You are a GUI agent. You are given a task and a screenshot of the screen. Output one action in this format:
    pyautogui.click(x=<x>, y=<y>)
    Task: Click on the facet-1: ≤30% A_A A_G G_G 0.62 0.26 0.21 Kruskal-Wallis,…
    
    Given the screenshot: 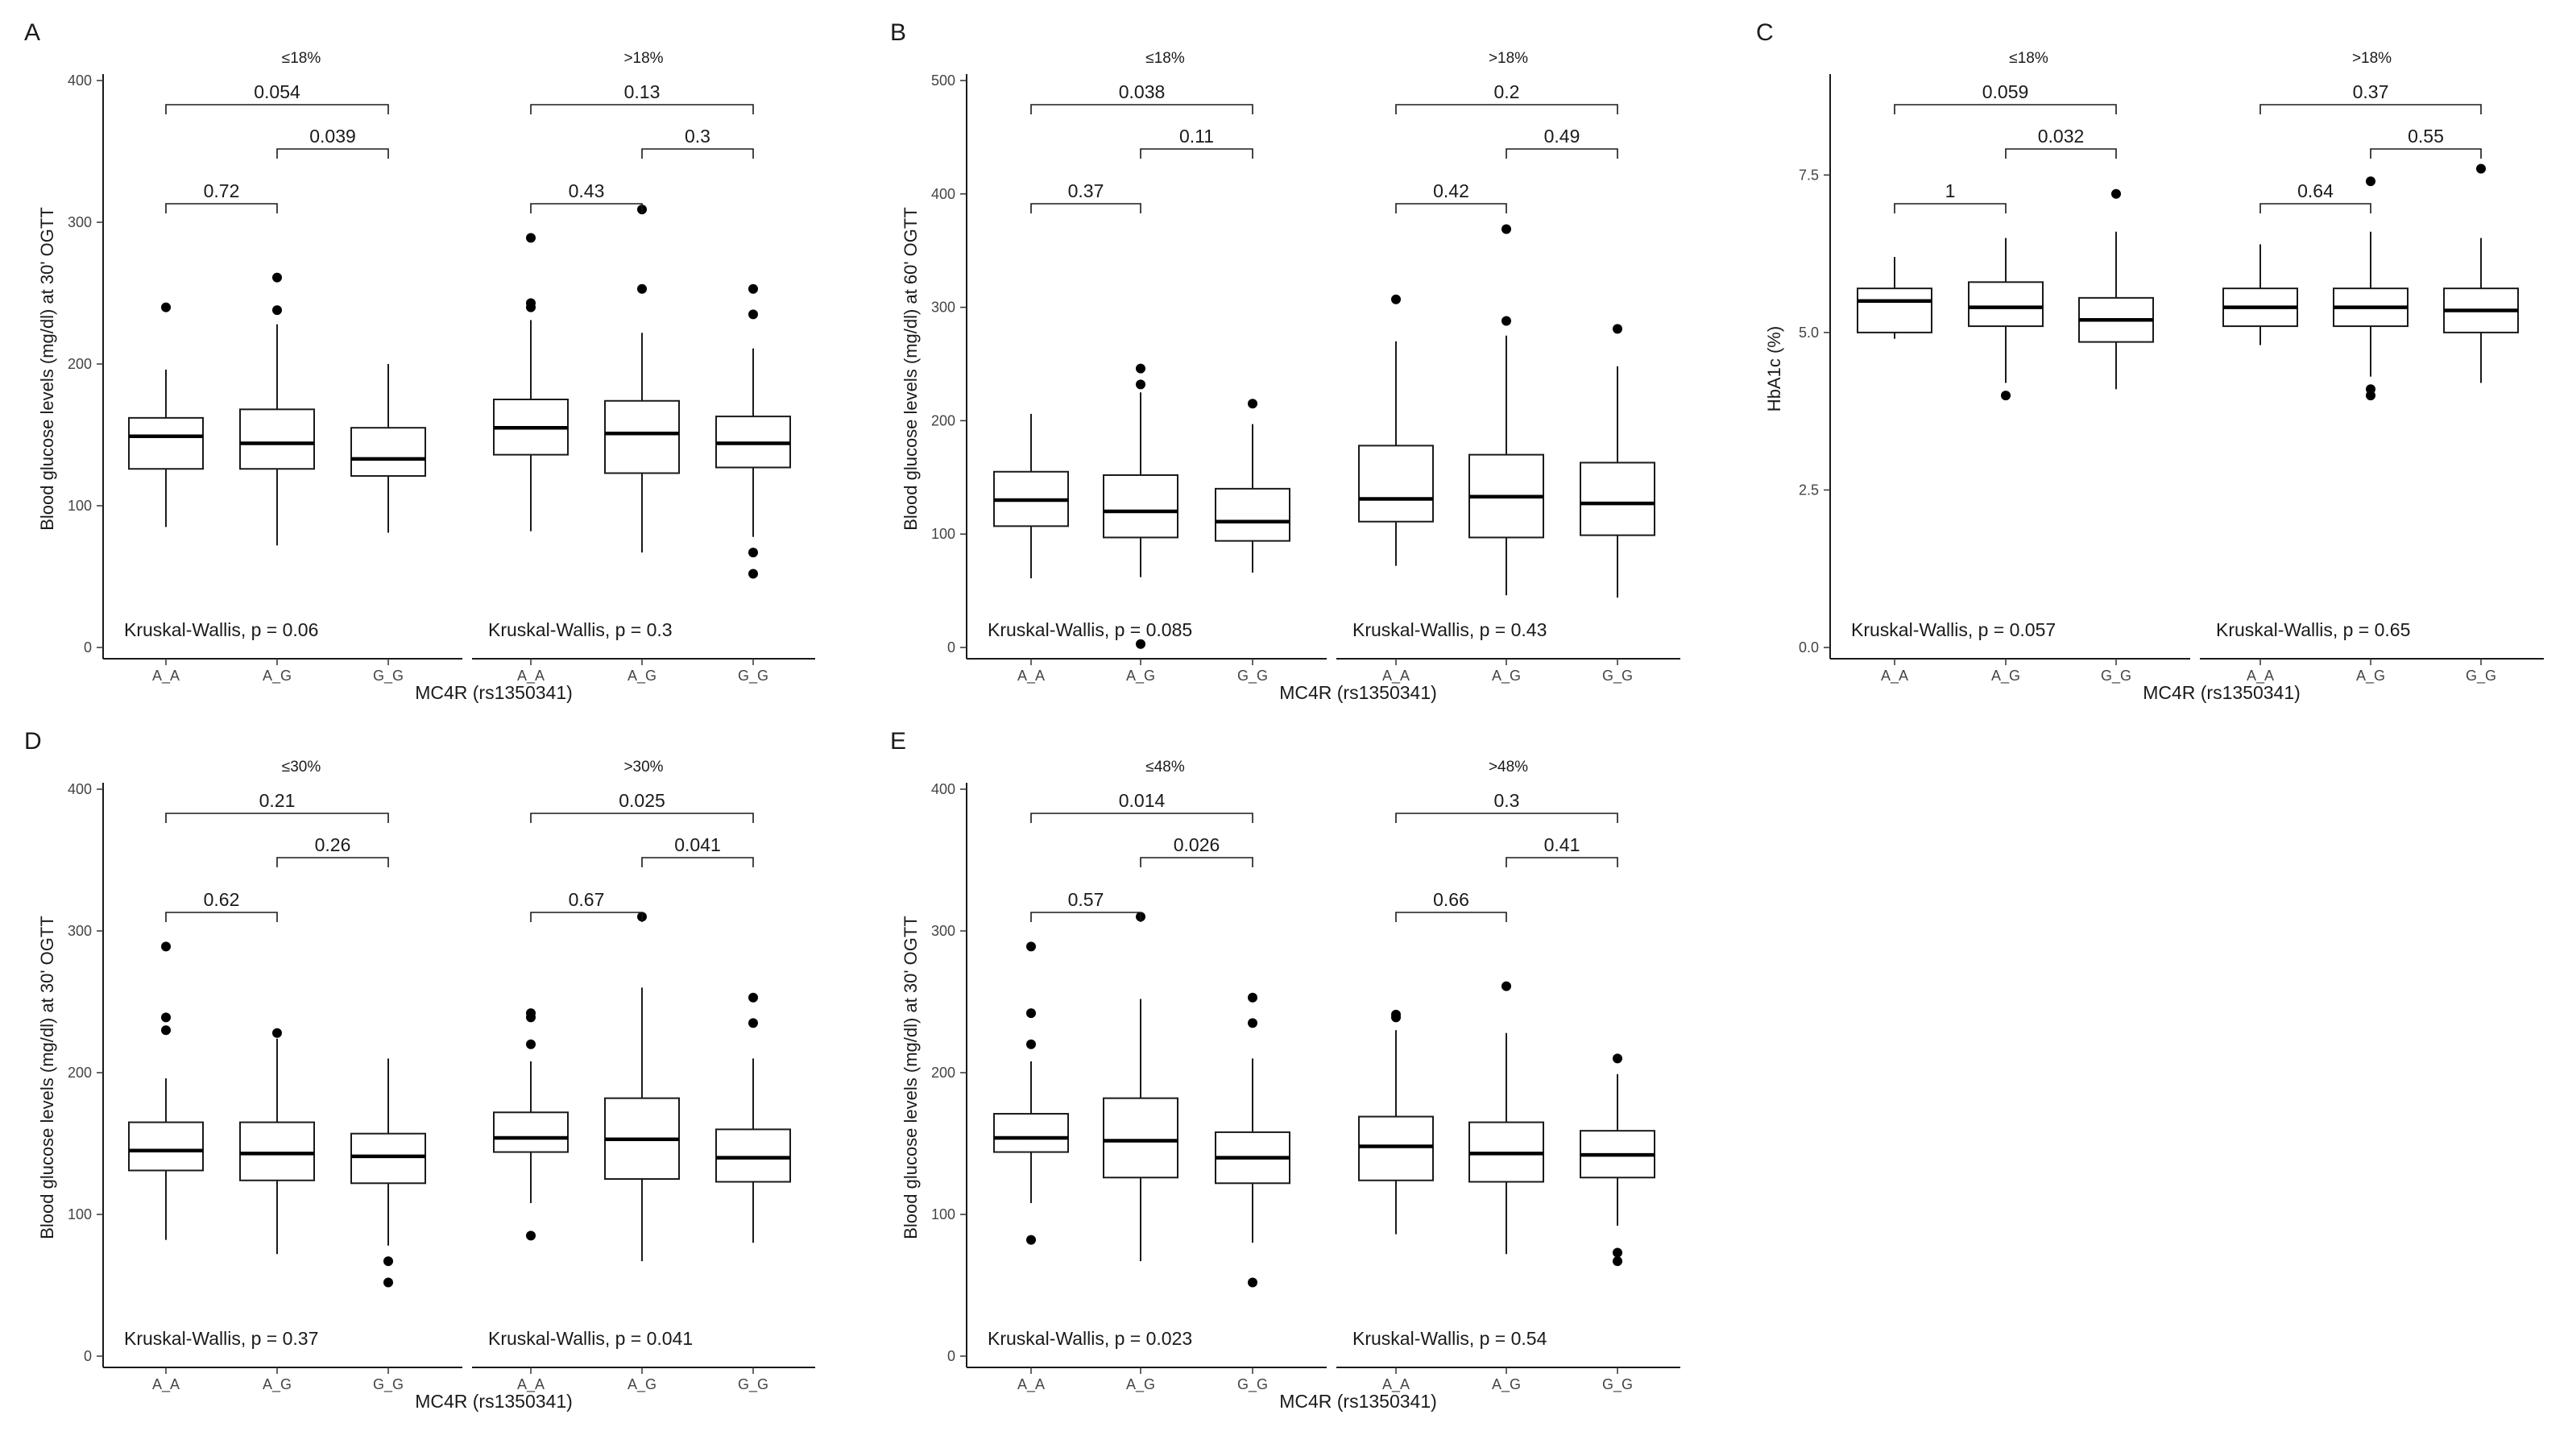 What is the action you would take?
    pyautogui.click(x=282, y=1076)
    